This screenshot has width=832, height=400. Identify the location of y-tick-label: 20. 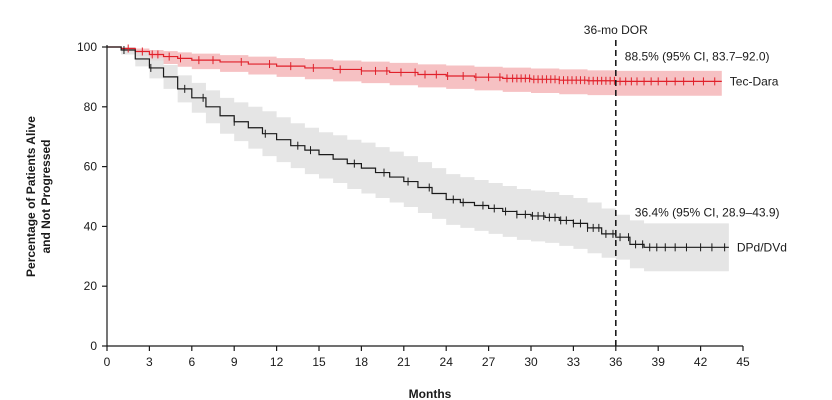
(91, 286).